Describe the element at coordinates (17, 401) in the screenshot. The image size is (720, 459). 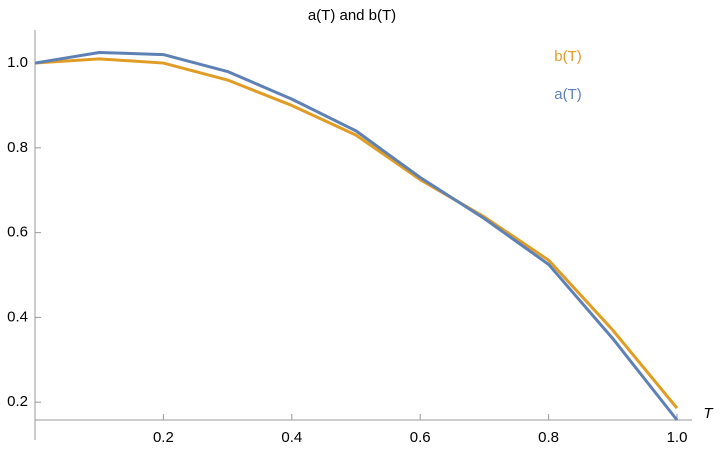
I see `y-tick-label: 0.2` at that location.